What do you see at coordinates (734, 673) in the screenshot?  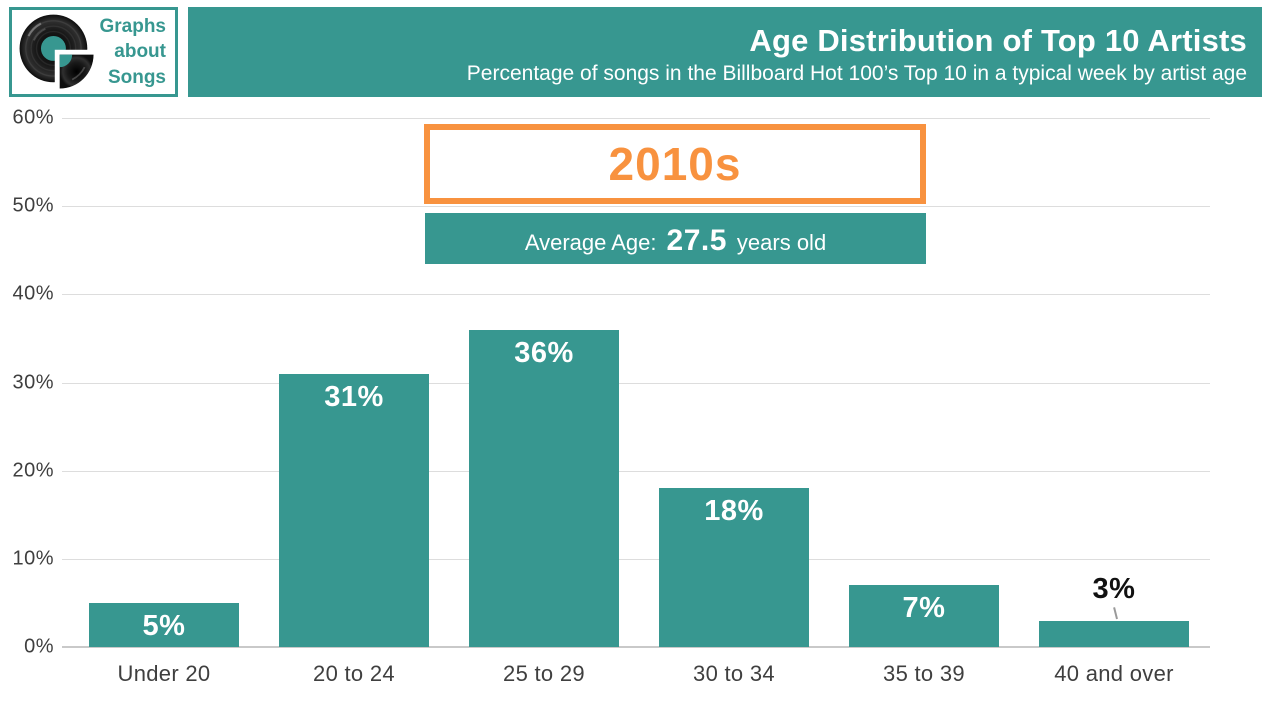 I see `category-label: 30 to 34` at bounding box center [734, 673].